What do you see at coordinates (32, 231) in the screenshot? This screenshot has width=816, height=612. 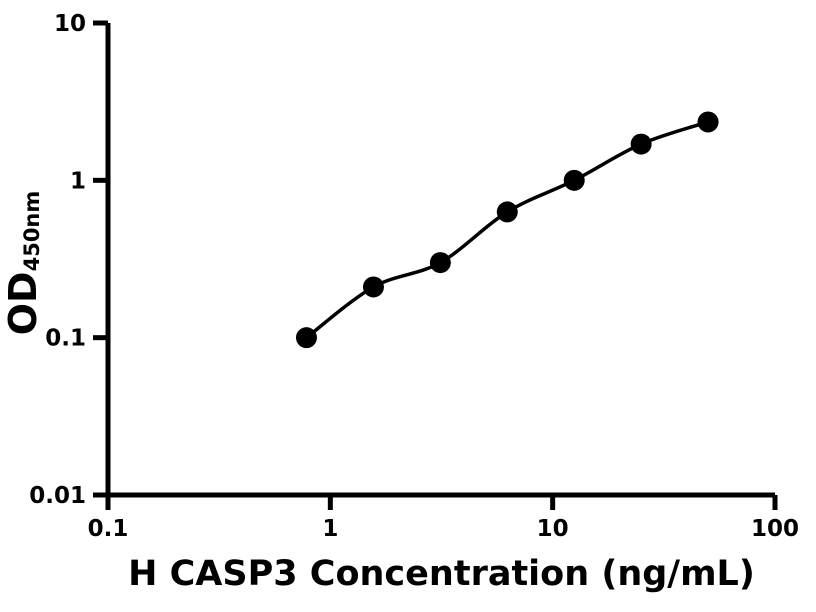 I see `y-axis-title-subscript: 450nm` at bounding box center [32, 231].